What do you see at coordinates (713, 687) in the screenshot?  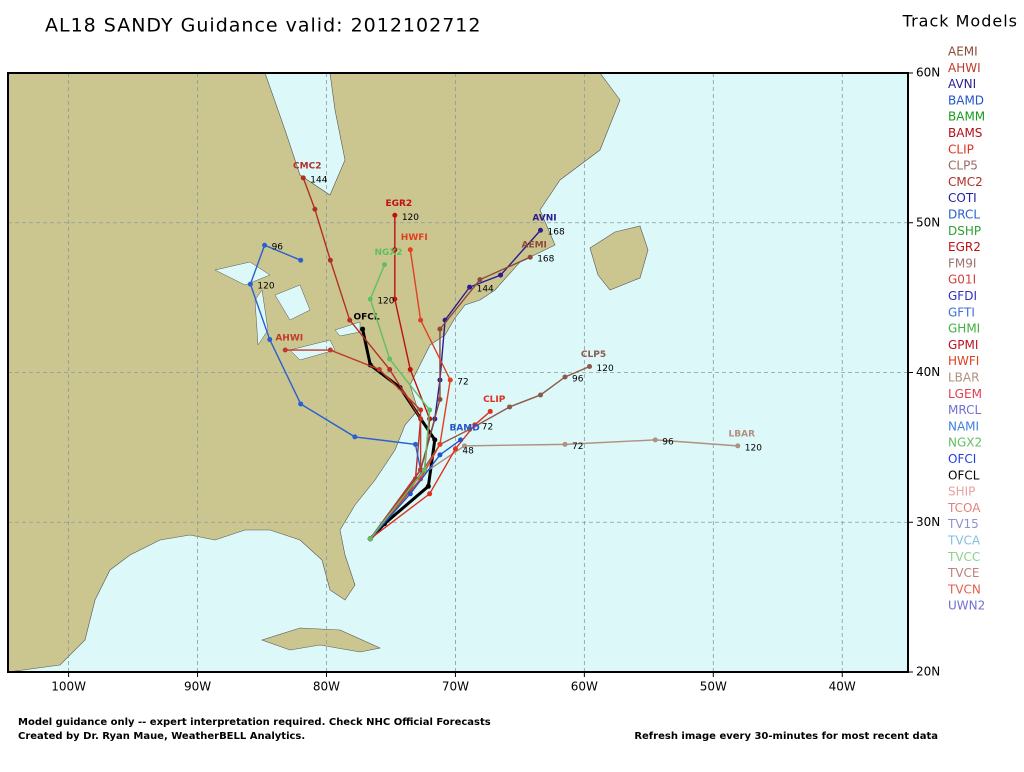 I see `x-tick-label: 50W` at bounding box center [713, 687].